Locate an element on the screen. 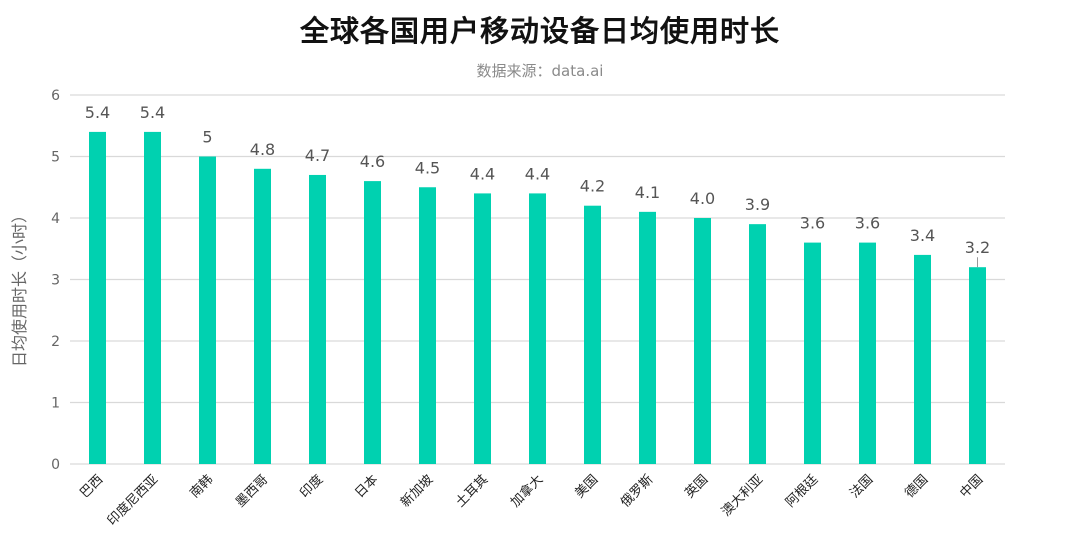 This screenshot has height=559, width=1080. data-label: 4.7 is located at coordinates (317, 155).